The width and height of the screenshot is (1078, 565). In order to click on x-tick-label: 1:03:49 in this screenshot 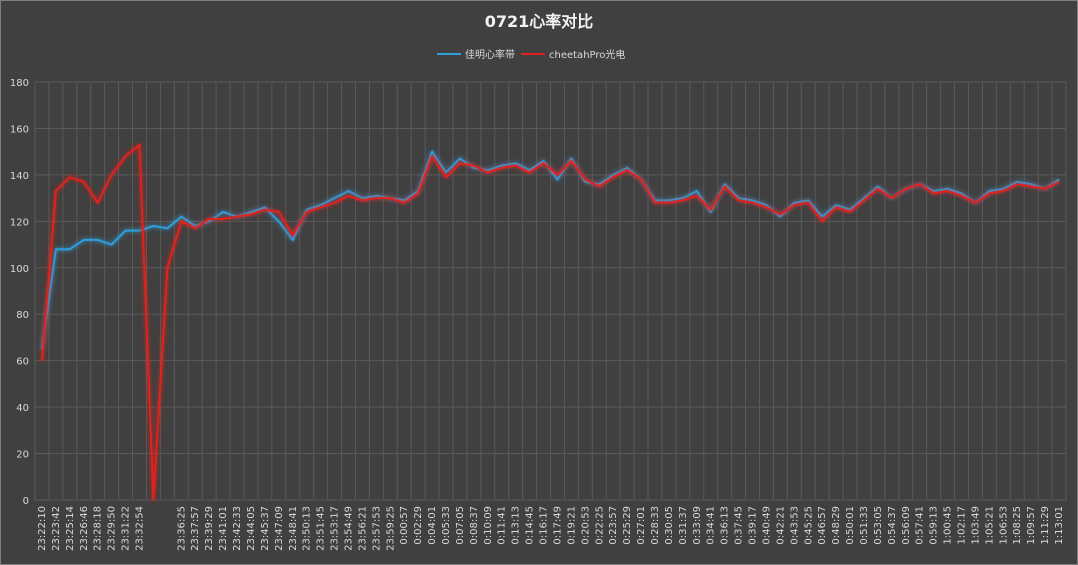, I will do `click(975, 525)`.